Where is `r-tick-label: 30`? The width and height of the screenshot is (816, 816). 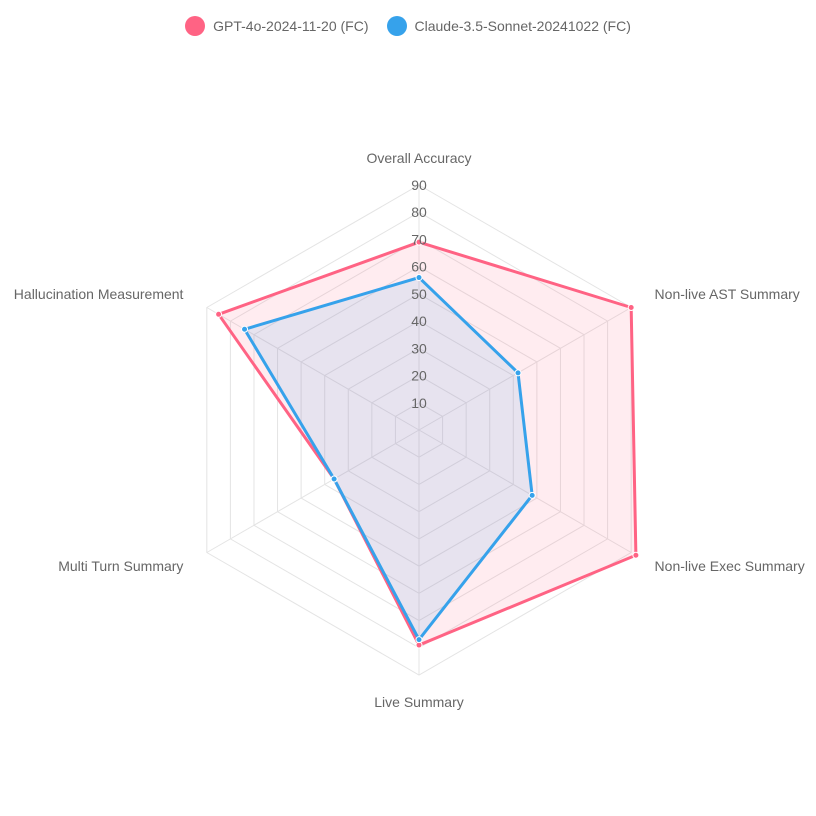
r-tick-label: 30 is located at coordinates (419, 348).